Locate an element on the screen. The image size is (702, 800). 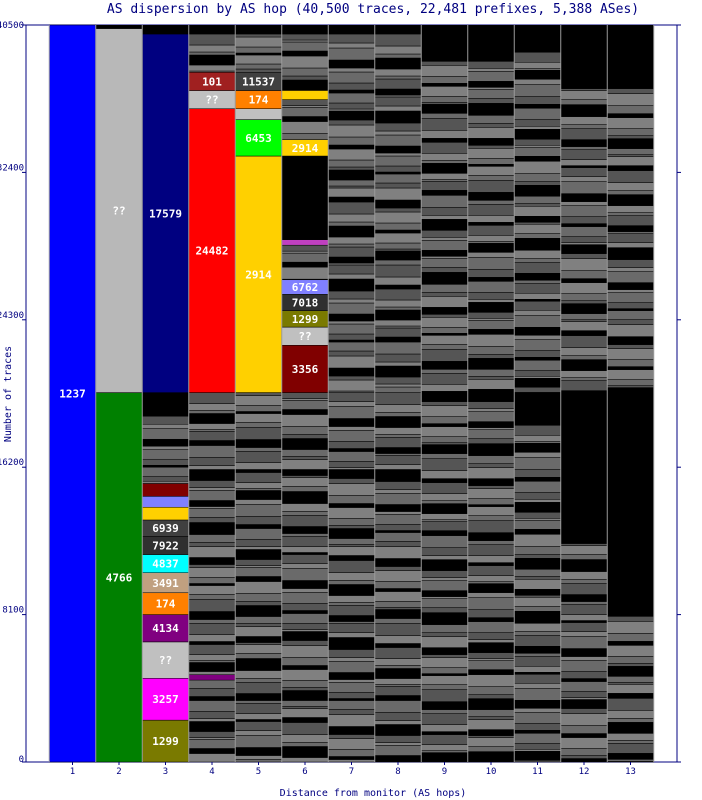
hop-6-as-2914-33300-label: 2914 is located at coordinates (305, 148).